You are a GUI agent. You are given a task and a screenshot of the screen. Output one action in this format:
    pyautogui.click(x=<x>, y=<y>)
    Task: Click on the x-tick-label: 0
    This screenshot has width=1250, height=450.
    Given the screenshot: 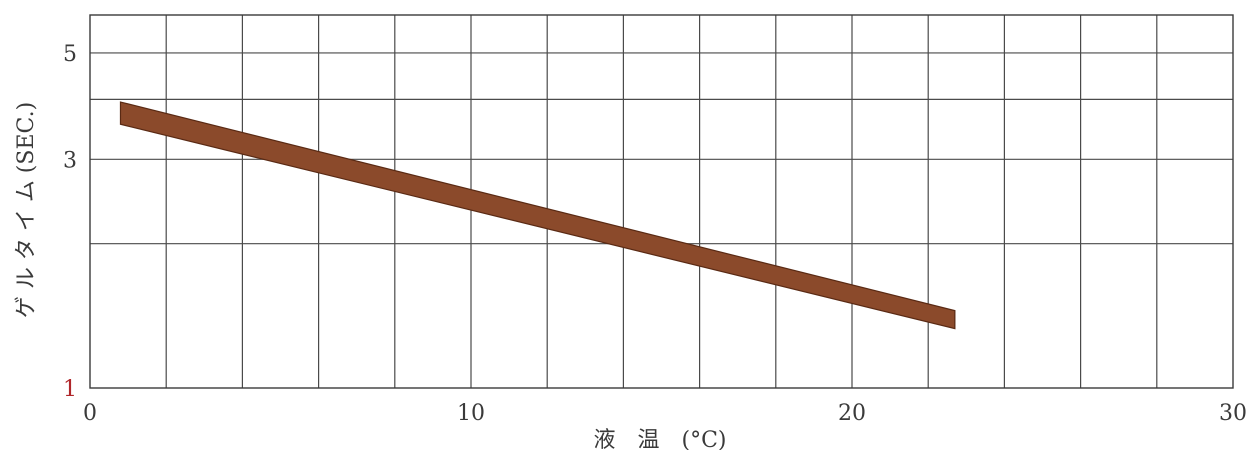 What is the action you would take?
    pyautogui.click(x=90, y=413)
    